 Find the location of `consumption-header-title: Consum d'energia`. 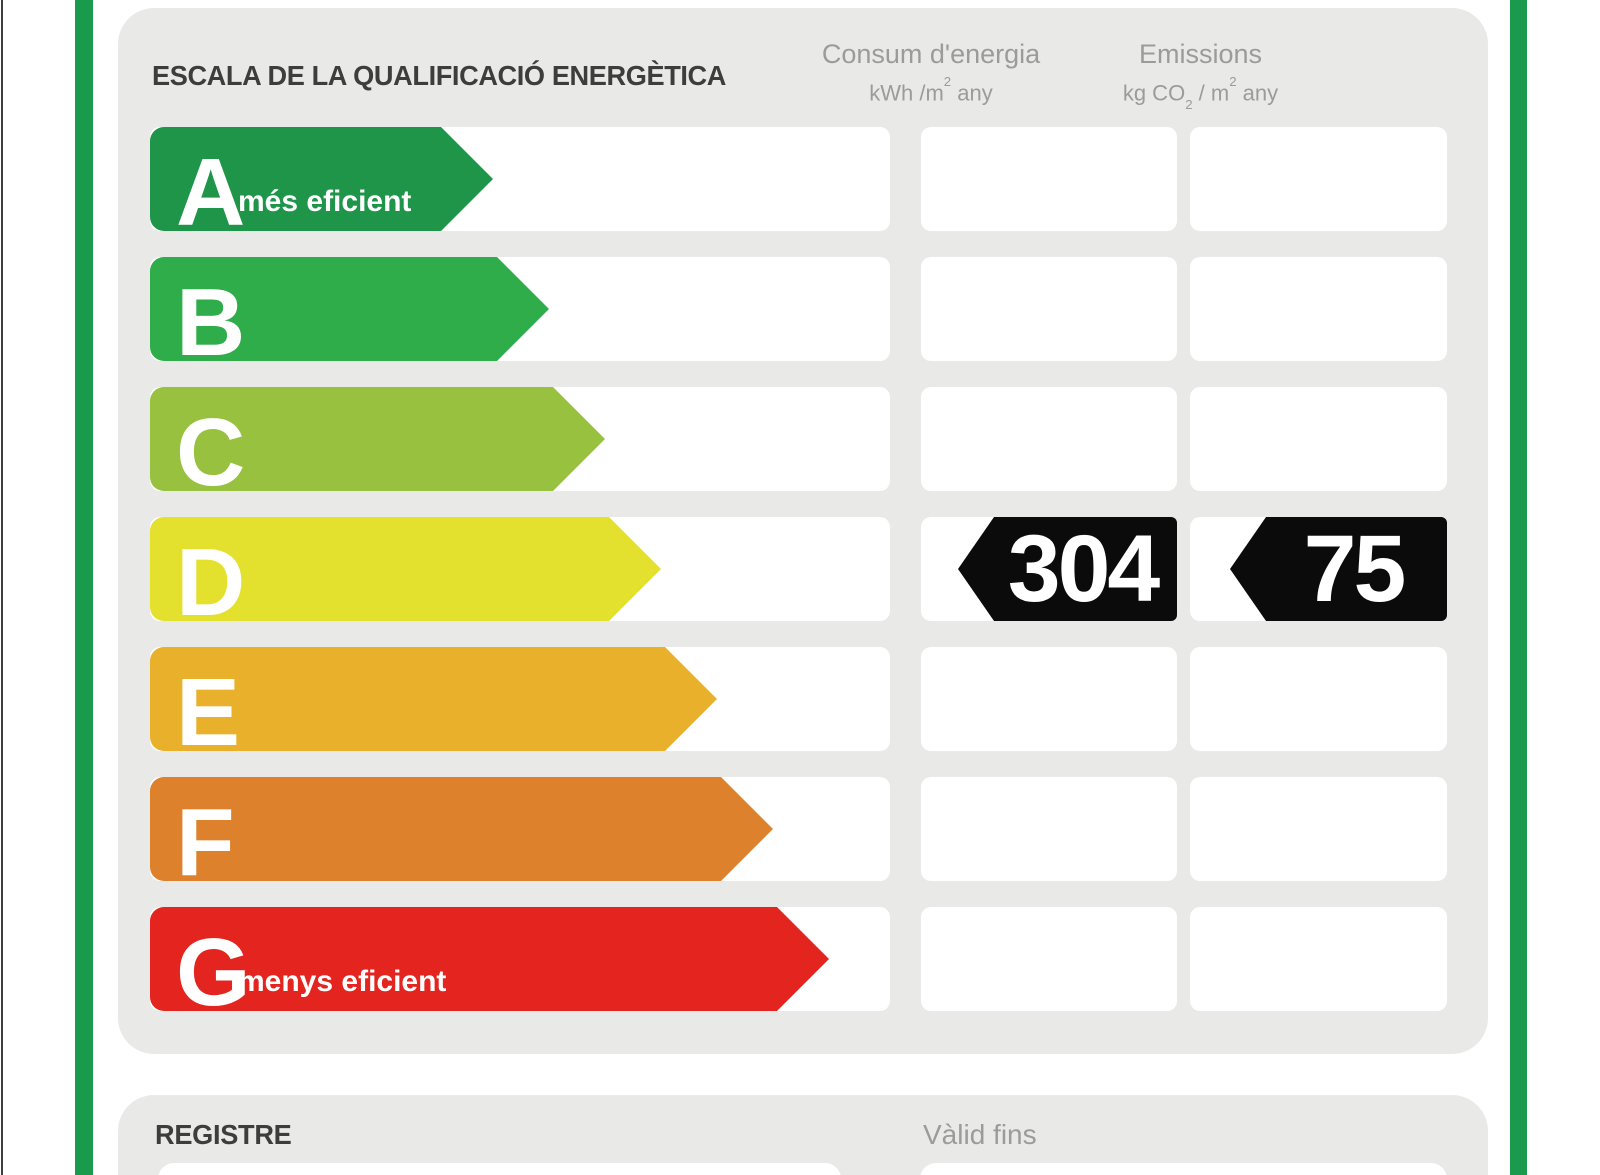

consumption-header-title: Consum d'energia is located at coordinates (931, 54).